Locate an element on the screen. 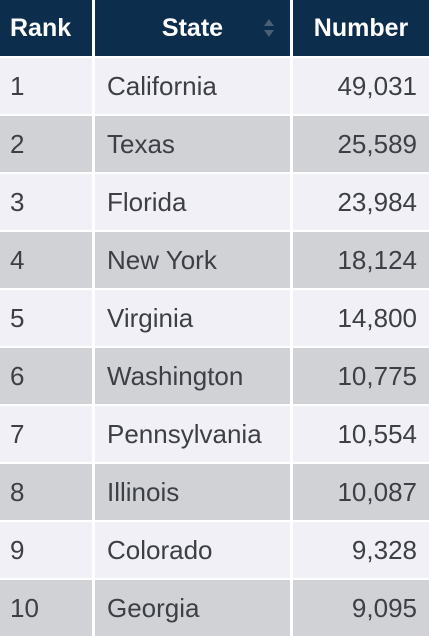 The height and width of the screenshot is (636, 429). state-cell: Washington is located at coordinates (192, 376).